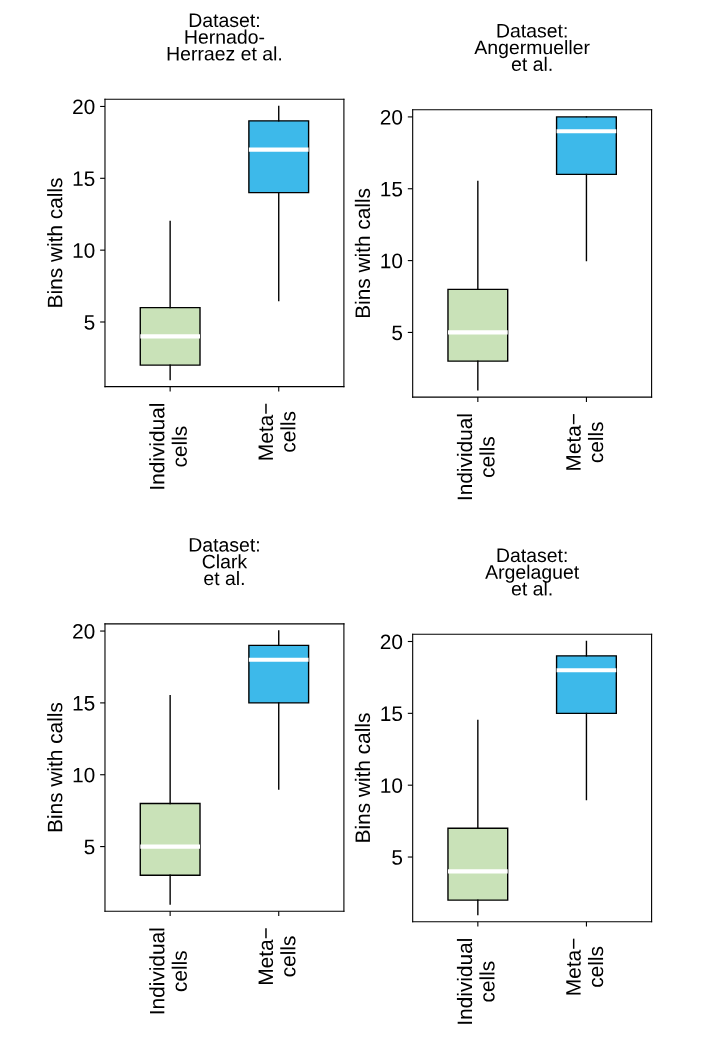 Image resolution: width=724 pixels, height=1045 pixels. What do you see at coordinates (532, 48) in the screenshot?
I see `chart-title: Dataset: Angermueller et al.` at bounding box center [532, 48].